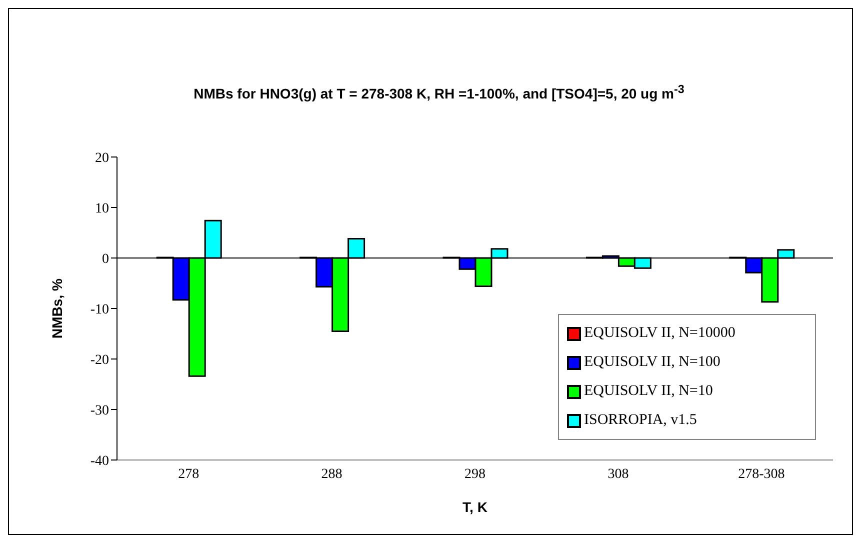 The width and height of the screenshot is (859, 536). I want to click on legend-label: EQUISOLV II, N=10, so click(648, 391).